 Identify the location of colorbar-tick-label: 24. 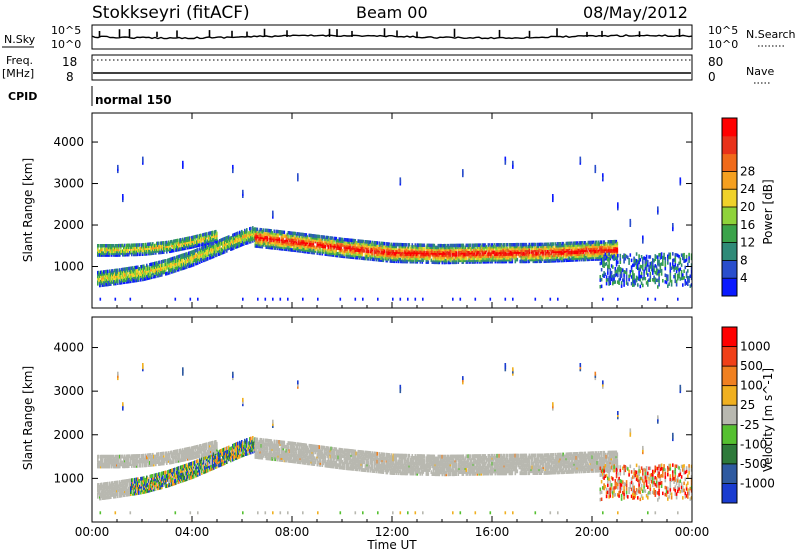
(747, 189).